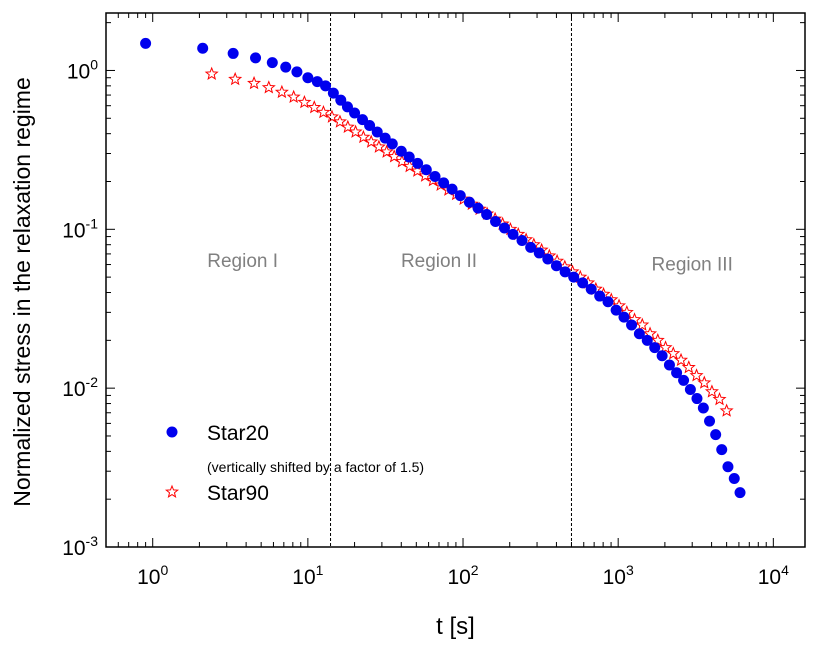  I want to click on y-tick-label: 10⁻¹, so click(80, 228).